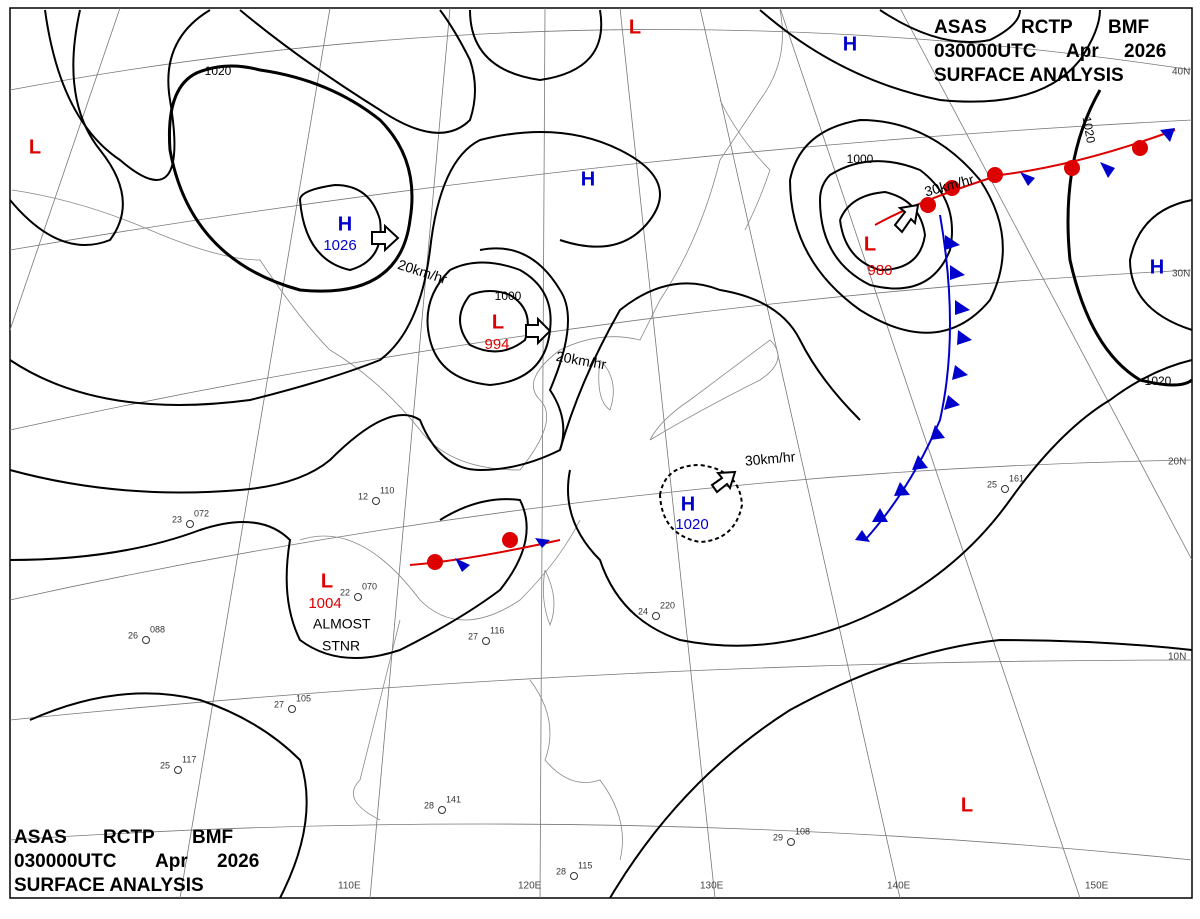  Describe the element at coordinates (645, 348) in the screenshot. I see `motion-arrows` at that location.